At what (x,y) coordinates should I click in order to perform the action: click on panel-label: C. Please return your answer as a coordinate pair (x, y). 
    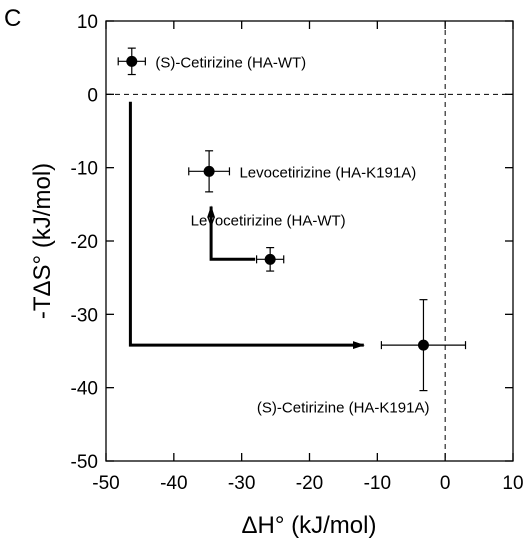
    Looking at the image, I should click on (12, 18).